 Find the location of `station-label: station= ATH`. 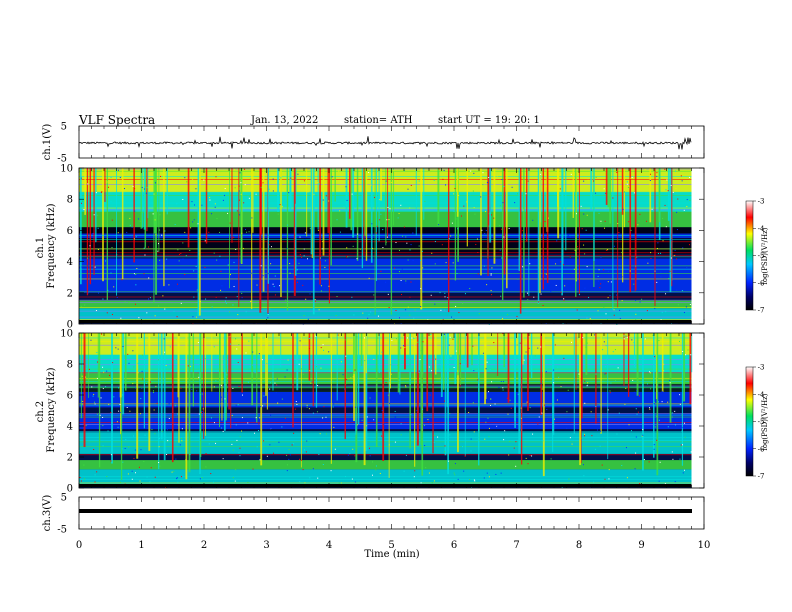

station-label: station= ATH is located at coordinates (378, 120).